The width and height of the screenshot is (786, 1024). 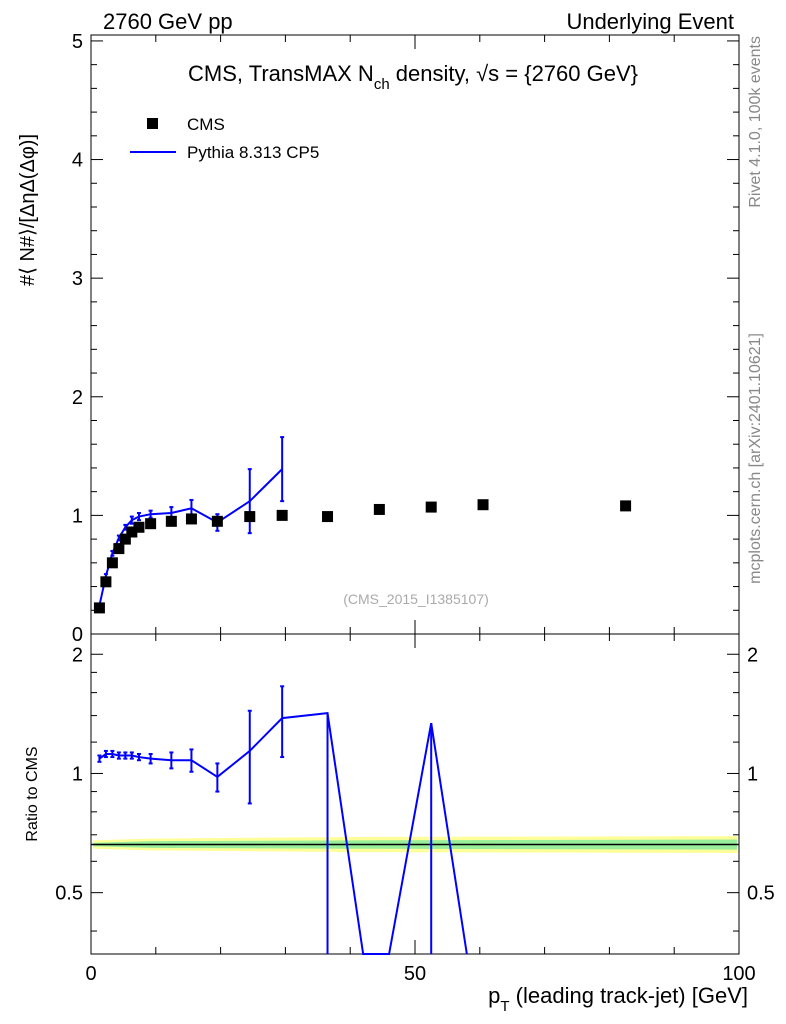 I want to click on x-tick-label: 50, so click(x=415, y=974).